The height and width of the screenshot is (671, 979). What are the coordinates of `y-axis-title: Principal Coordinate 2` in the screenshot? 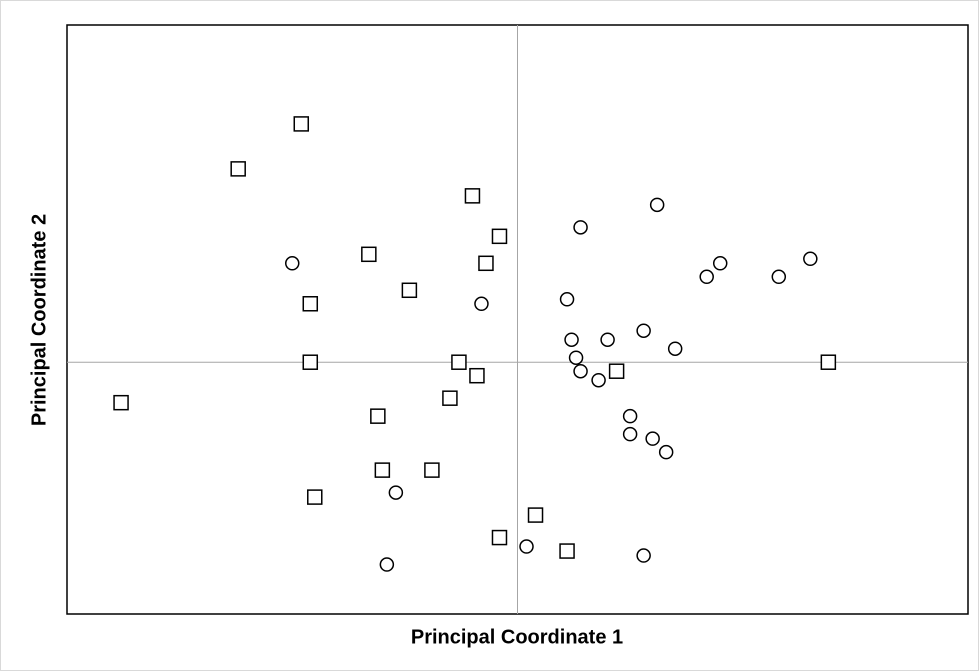 It's located at (39, 320).